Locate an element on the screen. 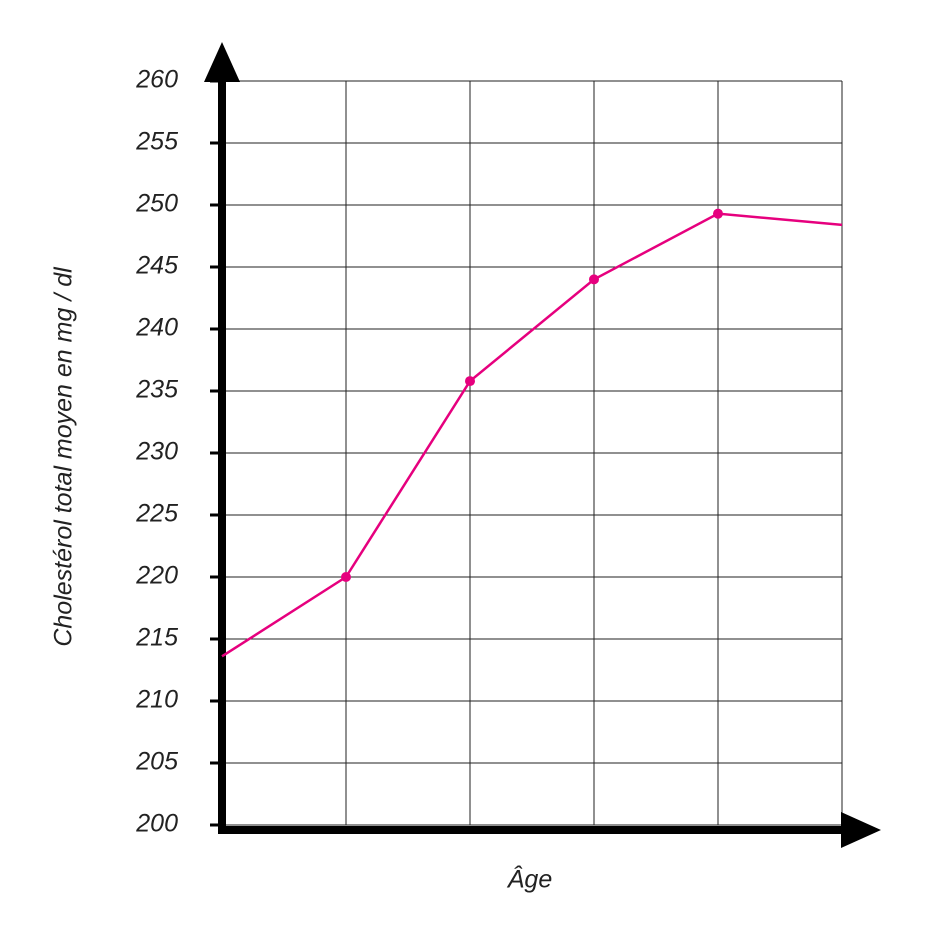 This screenshot has width=934, height=934. y-tick-label: 230 is located at coordinates (156, 452).